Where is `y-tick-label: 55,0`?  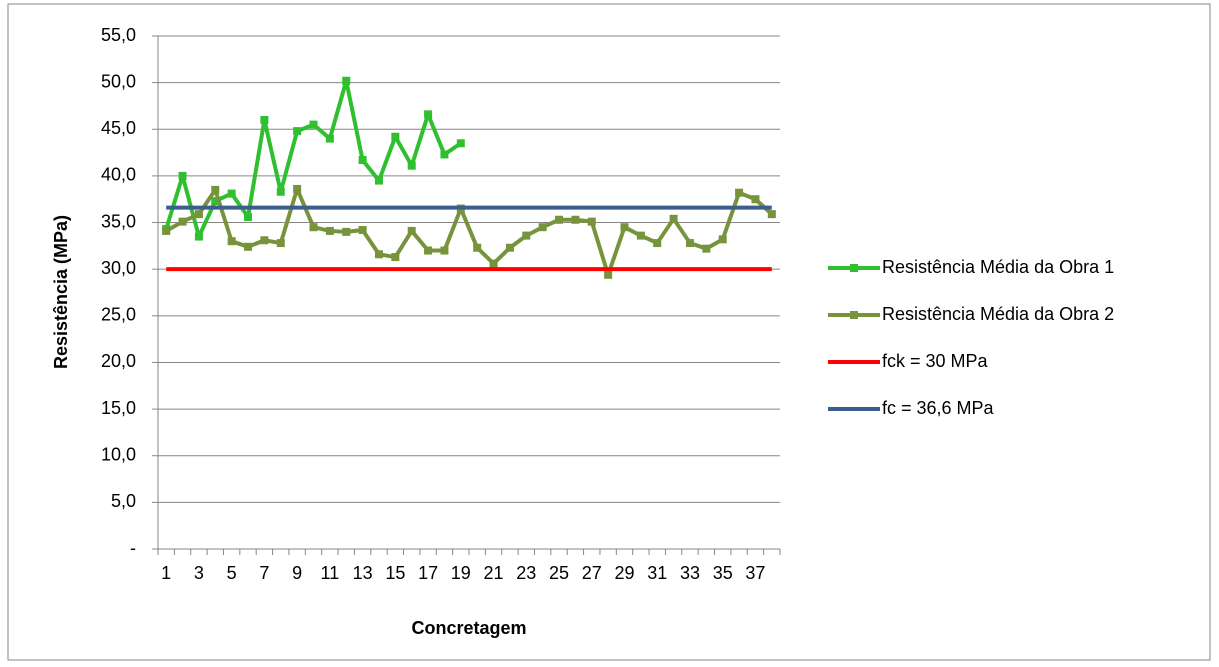
y-tick-label: 55,0 is located at coordinates (118, 35).